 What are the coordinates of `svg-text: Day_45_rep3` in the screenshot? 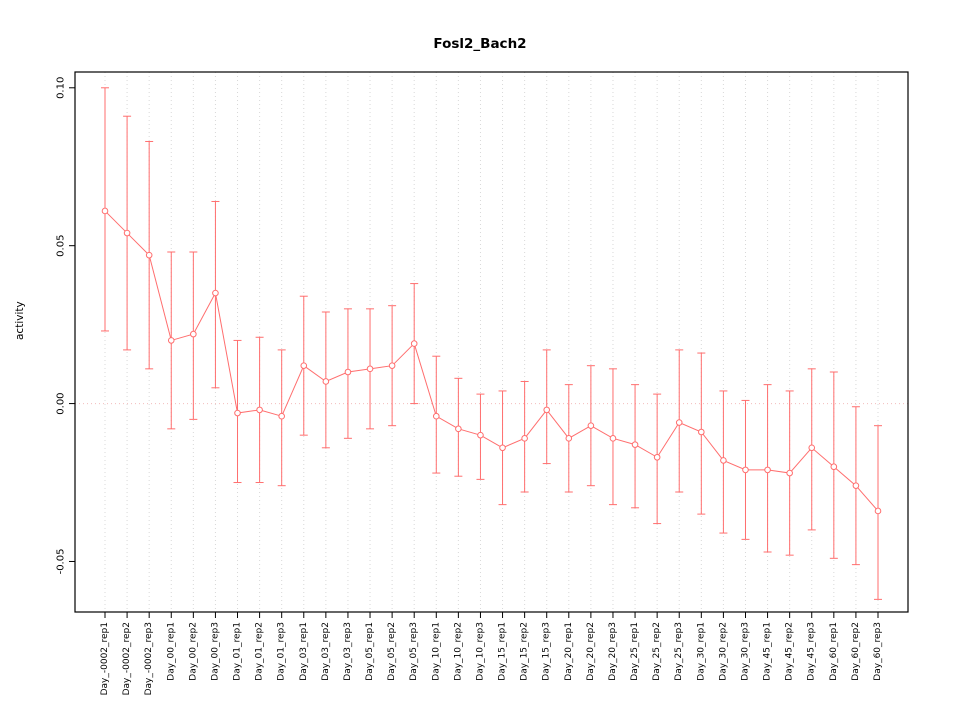 It's located at (812, 651).